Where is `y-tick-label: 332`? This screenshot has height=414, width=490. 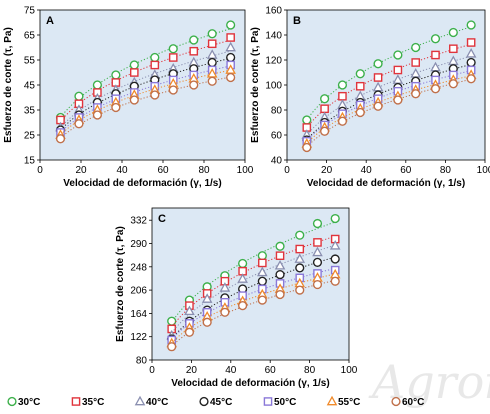 y-tick-label: 332 is located at coordinates (138, 221).